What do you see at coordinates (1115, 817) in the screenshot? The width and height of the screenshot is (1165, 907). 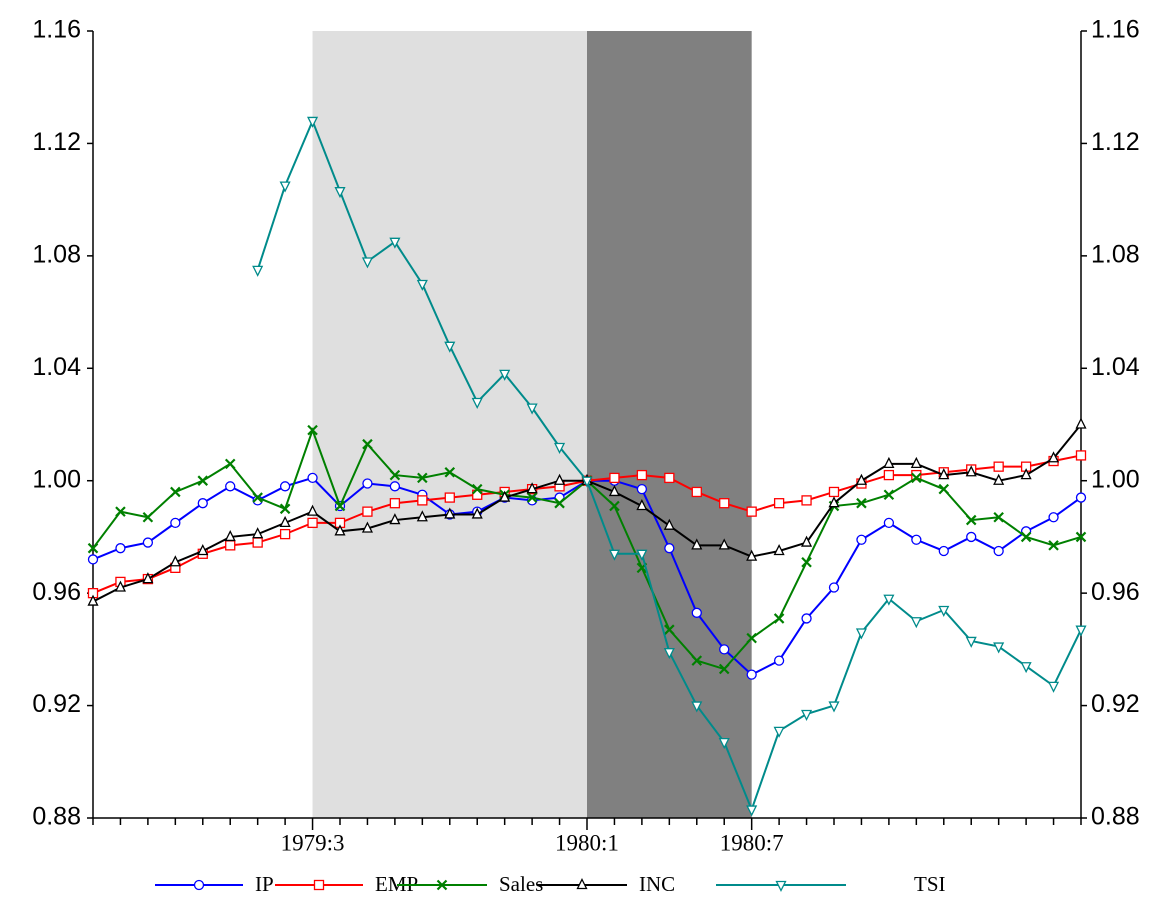 I see `y2-tick-label: 0.88` at bounding box center [1115, 817].